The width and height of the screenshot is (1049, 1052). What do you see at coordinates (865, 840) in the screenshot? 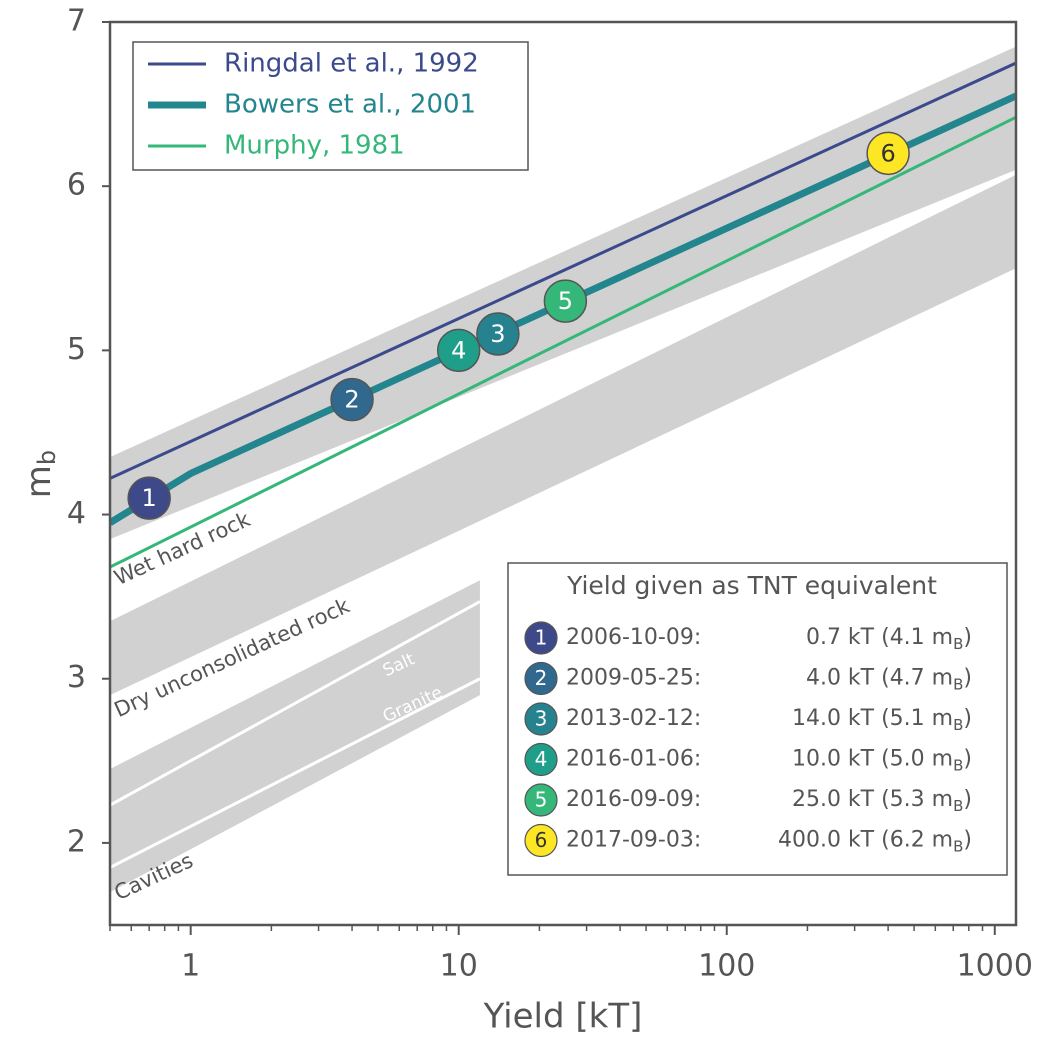
I see `event-yield-text: 400.0 kT (6.2 m` at bounding box center [865, 840].